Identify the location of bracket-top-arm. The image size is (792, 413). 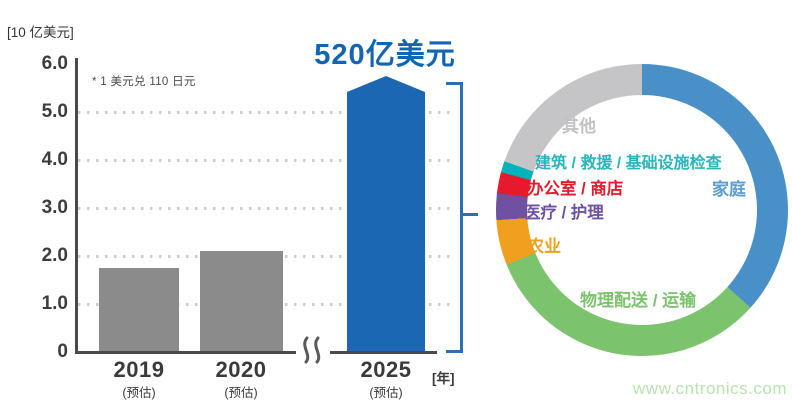
(454, 83).